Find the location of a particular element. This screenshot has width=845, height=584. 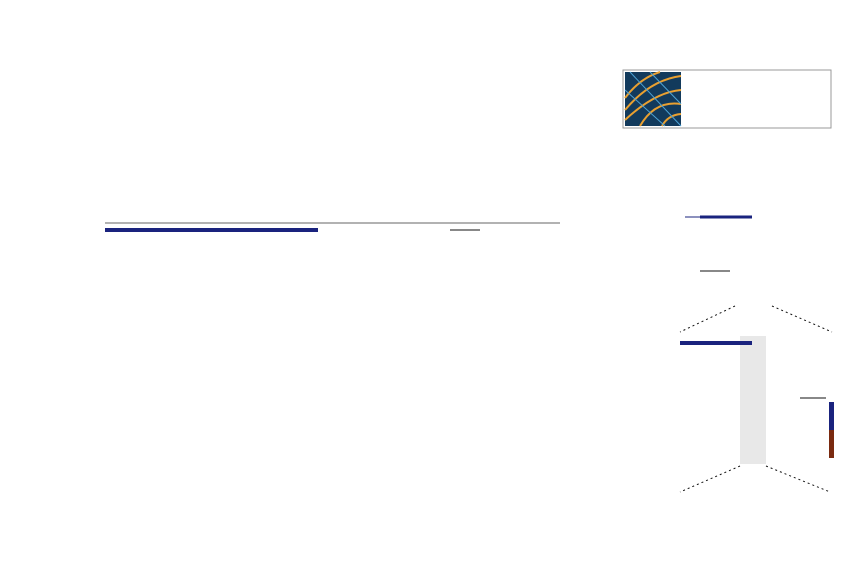

right-figure is located at coordinates (756, 354).